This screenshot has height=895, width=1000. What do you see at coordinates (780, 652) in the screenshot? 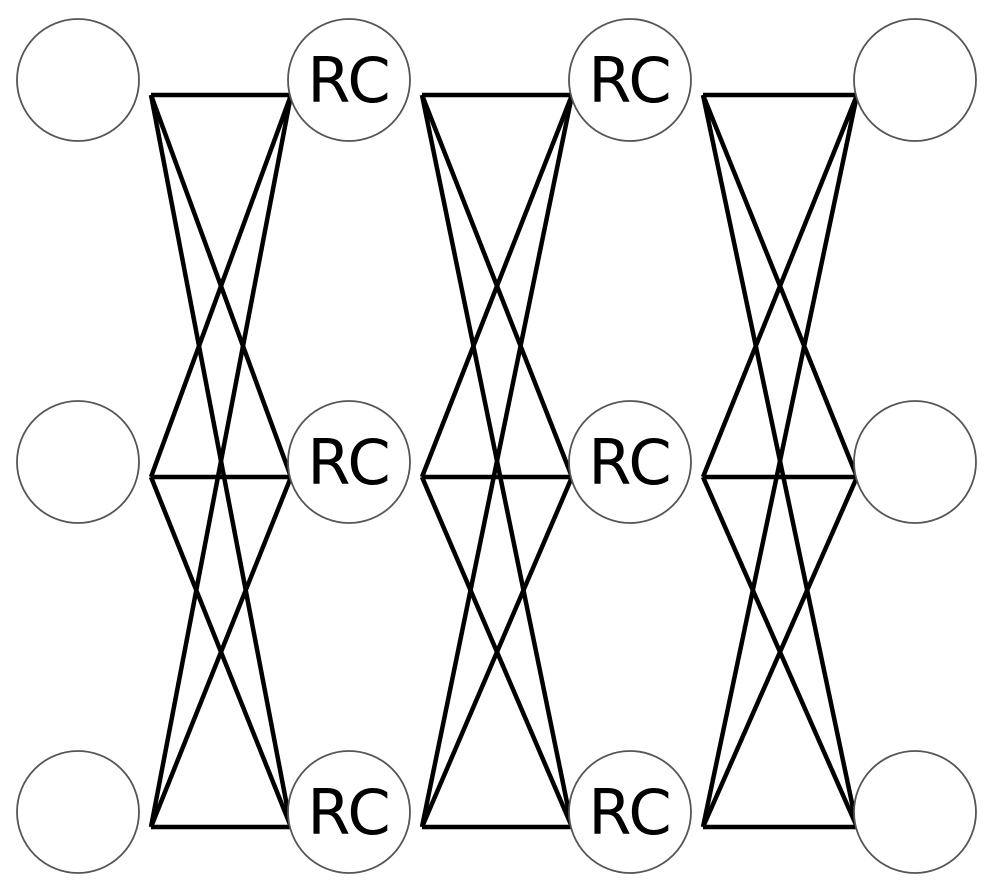
I see `edge-l2n2-l3n1` at bounding box center [780, 652].